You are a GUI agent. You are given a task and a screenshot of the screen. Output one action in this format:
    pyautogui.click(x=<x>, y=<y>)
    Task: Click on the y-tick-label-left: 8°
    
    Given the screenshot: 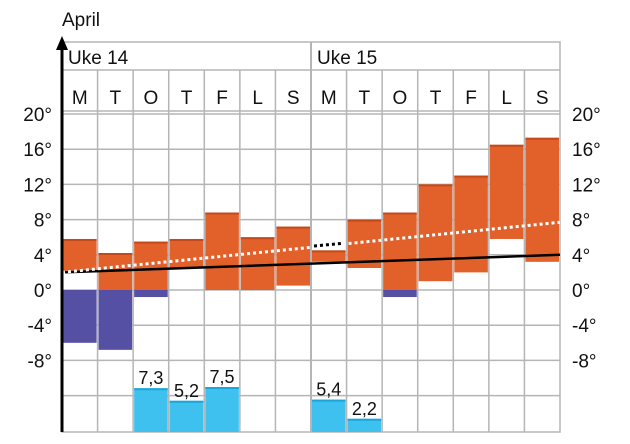 What is the action you would take?
    pyautogui.click(x=43, y=221)
    